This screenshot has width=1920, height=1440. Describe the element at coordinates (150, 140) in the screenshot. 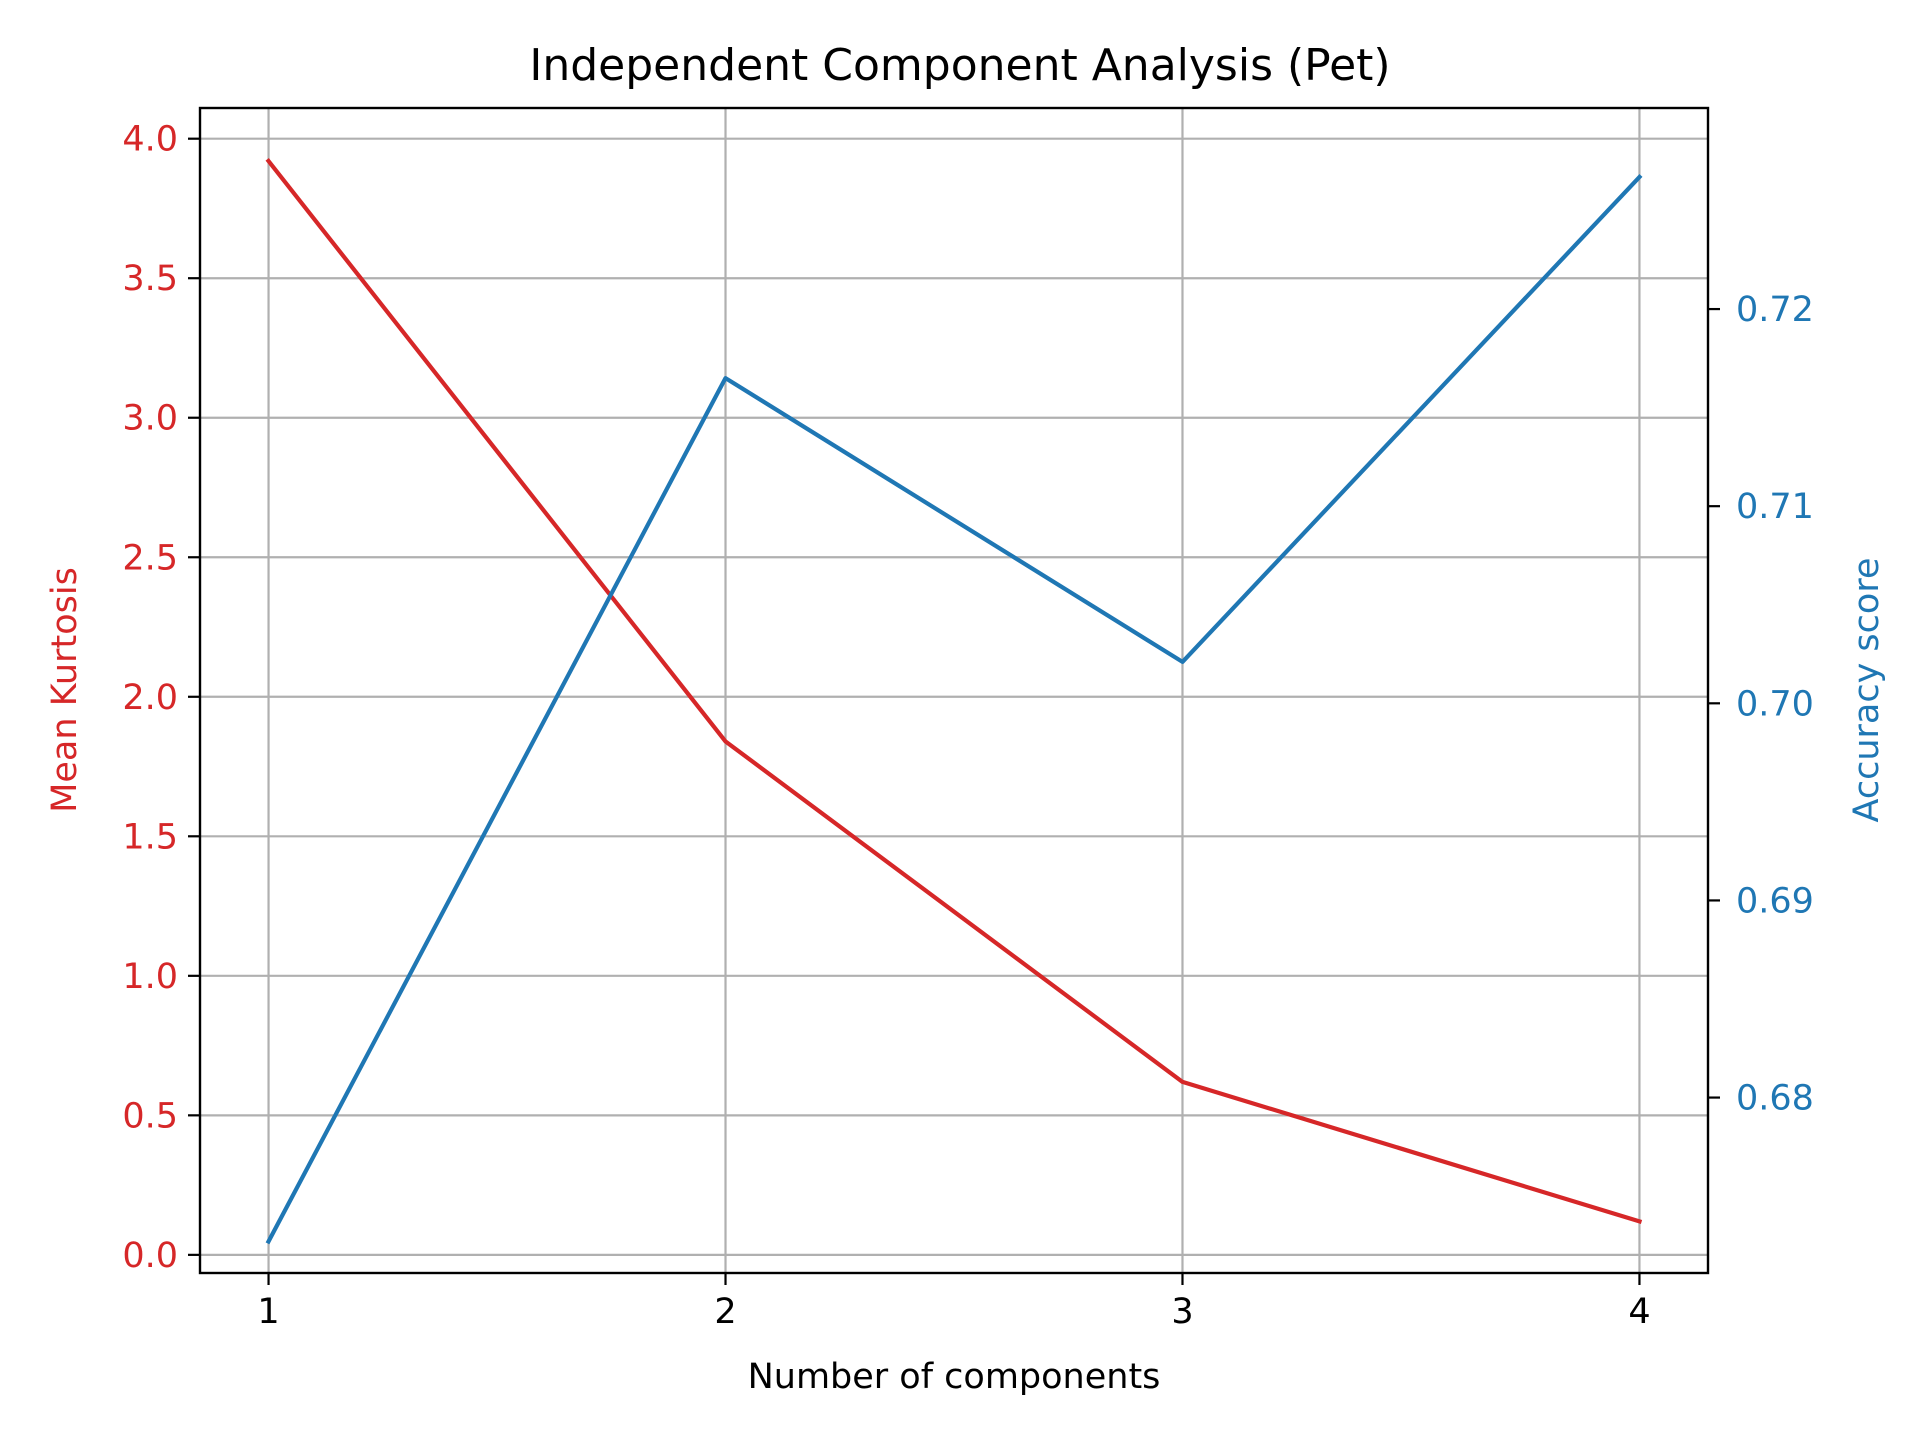

I see `left-tick-label: 4.0` at that location.